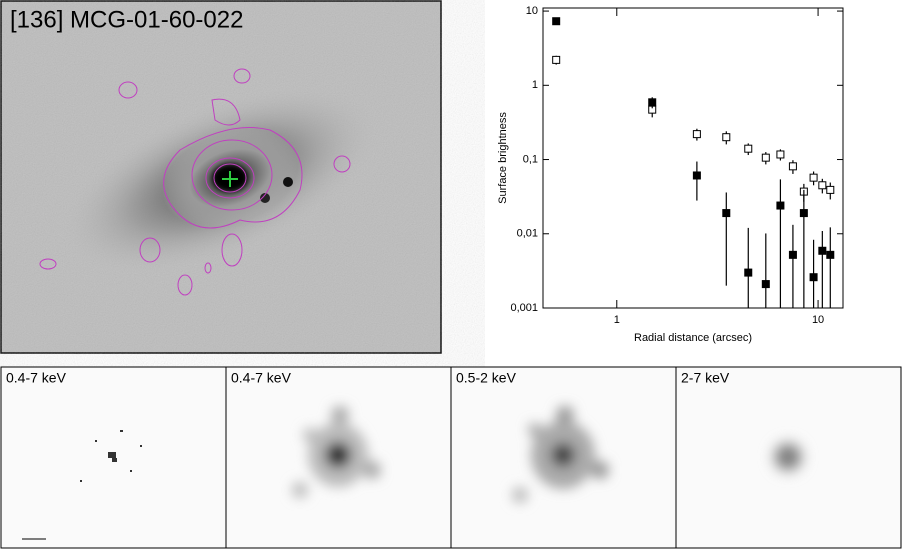 The height and width of the screenshot is (554, 902). What do you see at coordinates (532, 11) in the screenshot?
I see `y-tick-label: 10` at bounding box center [532, 11].